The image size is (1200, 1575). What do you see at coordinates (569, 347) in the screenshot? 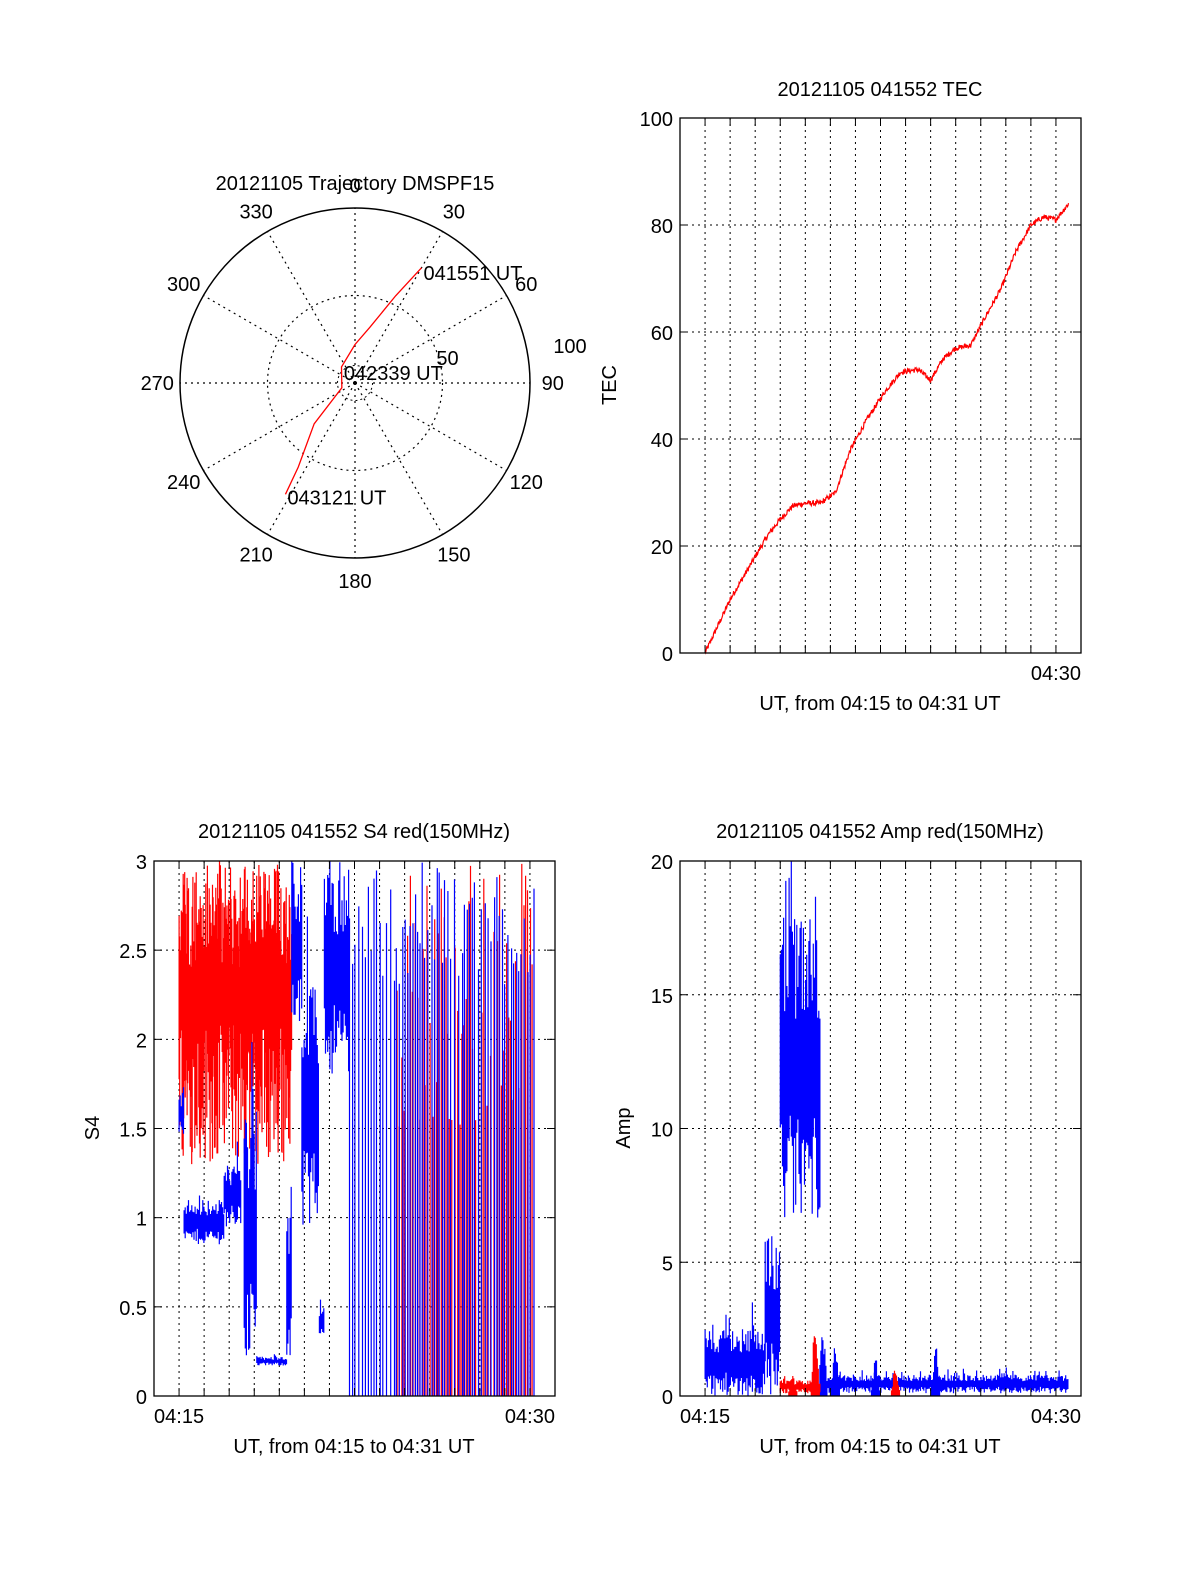
I see `elevation-label: 100` at bounding box center [569, 347].